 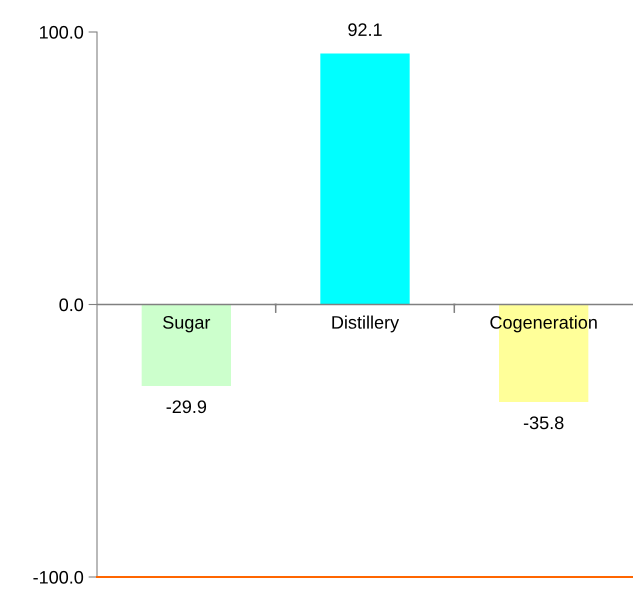 I want to click on x-tick-label: Sugar, so click(x=186, y=324).